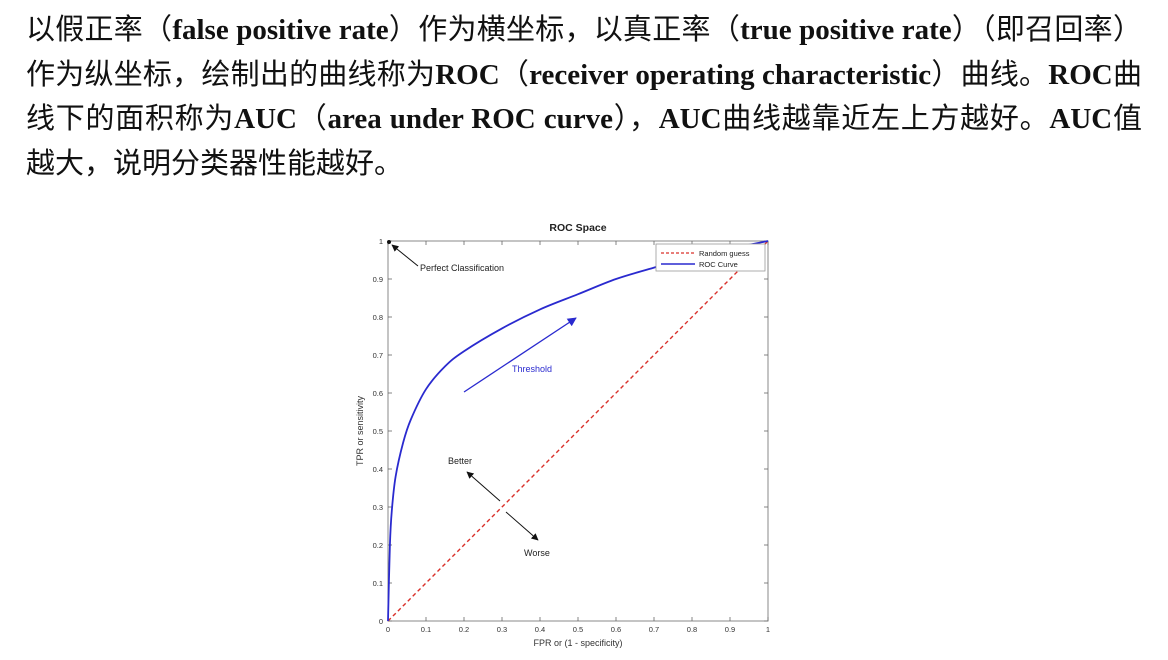  What do you see at coordinates (483, 486) in the screenshot?
I see `better-arrow` at bounding box center [483, 486].